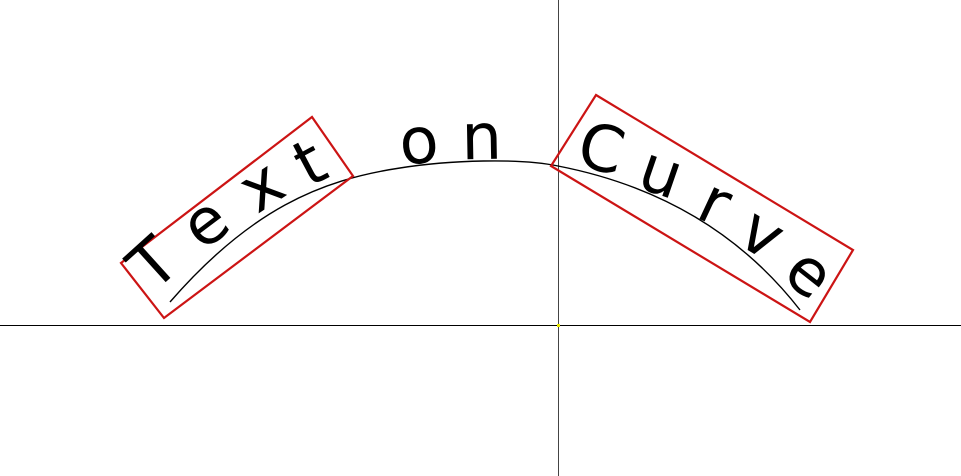 The height and width of the screenshot is (476, 961). What do you see at coordinates (205, 223) in the screenshot?
I see `word-text-letter-2: e` at bounding box center [205, 223].